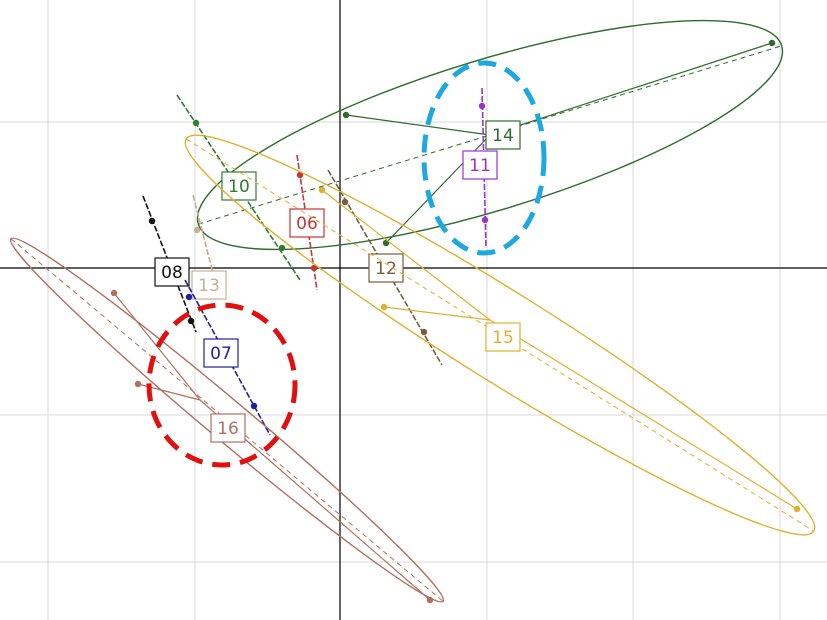  I want to click on group-label: 11, so click(480, 166).